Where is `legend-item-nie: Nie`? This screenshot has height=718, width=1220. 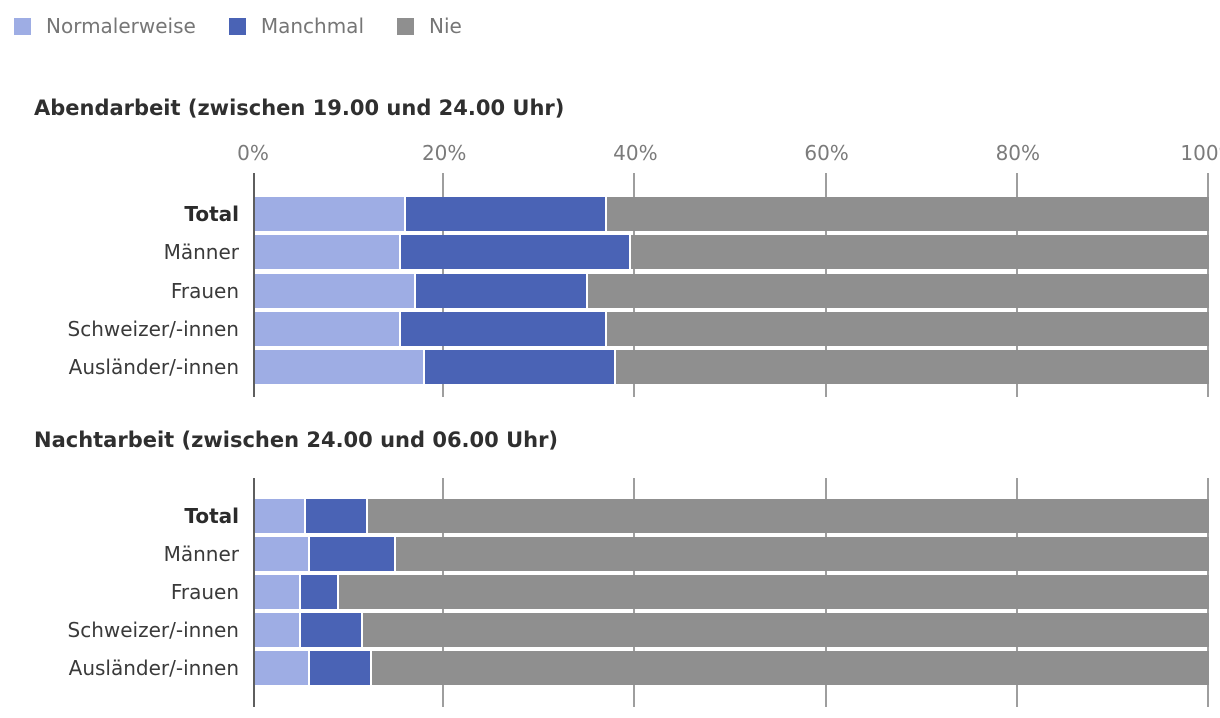
legend-item-nie: Nie is located at coordinates (429, 26).